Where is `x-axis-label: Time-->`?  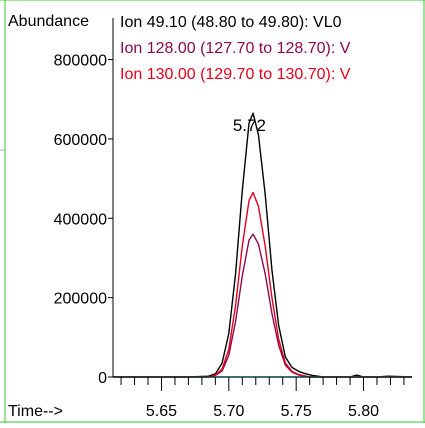
x-axis-label: Time--> is located at coordinates (35, 411).